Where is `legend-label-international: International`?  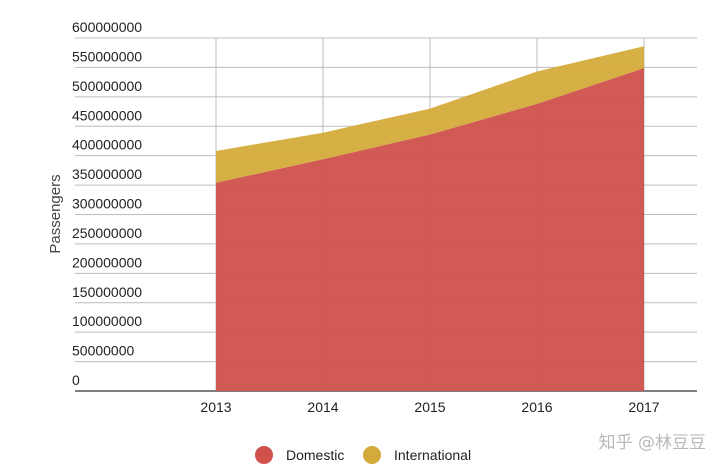 legend-label-international: International is located at coordinates (432, 455).